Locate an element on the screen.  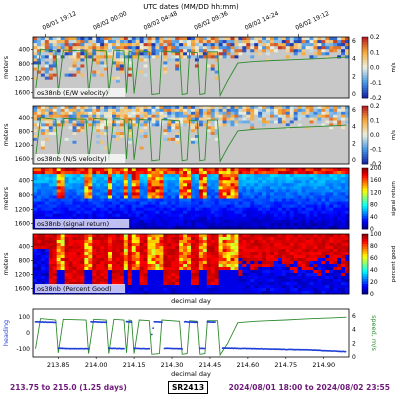
panel-label-bg is located at coordinates (80, 158).